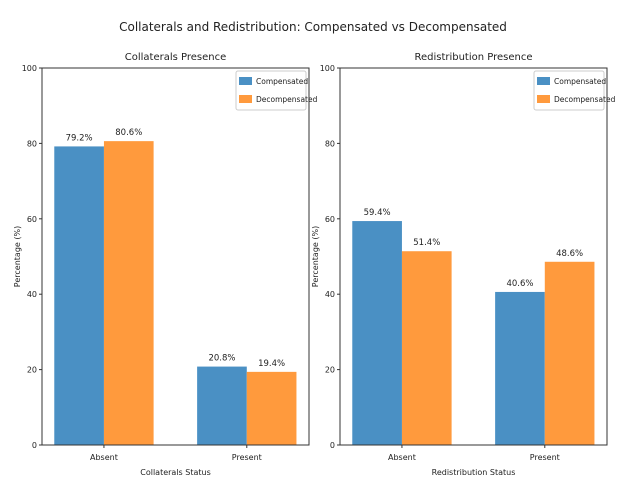 Image resolution: width=626 pixels, height=495 pixels. What do you see at coordinates (128, 133) in the screenshot?
I see `data-label: 80.6%` at bounding box center [128, 133].